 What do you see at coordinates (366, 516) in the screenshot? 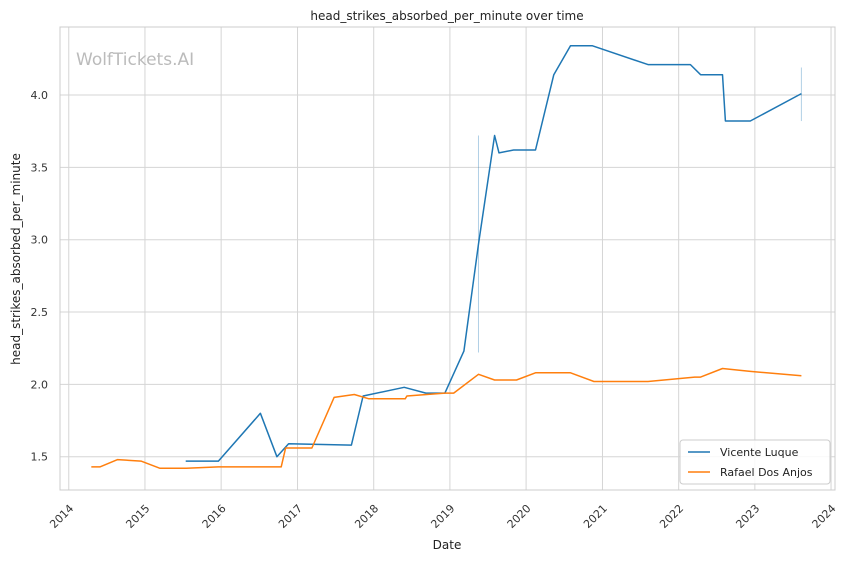
I see `x-tick-label: 2018` at bounding box center [366, 516].